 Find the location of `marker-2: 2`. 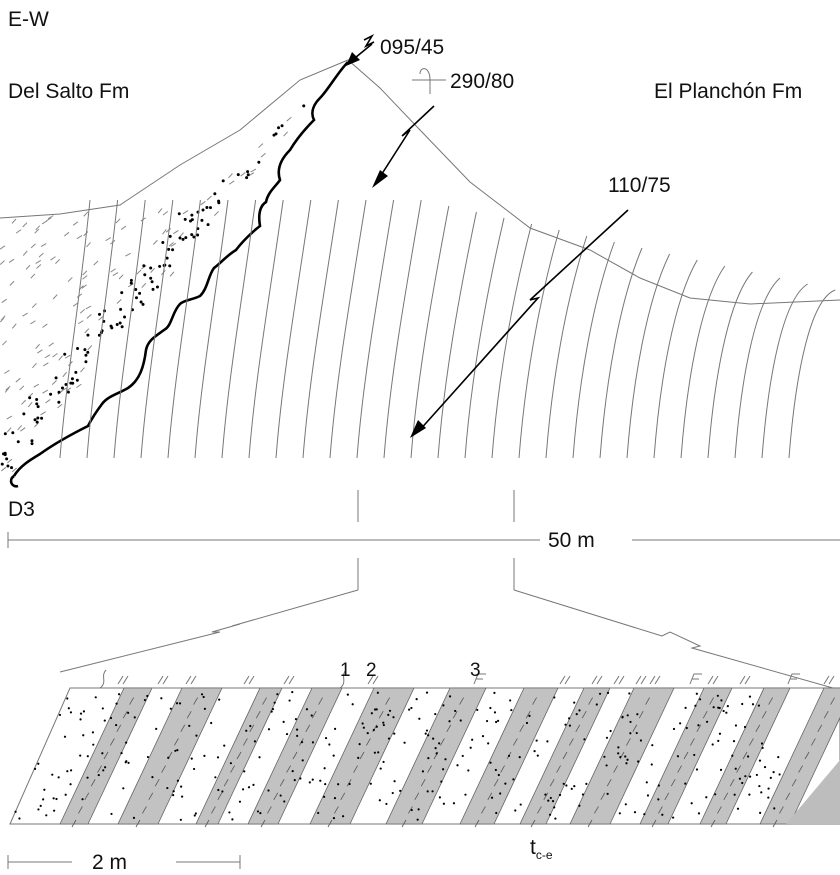

marker-2: 2 is located at coordinates (371, 670).